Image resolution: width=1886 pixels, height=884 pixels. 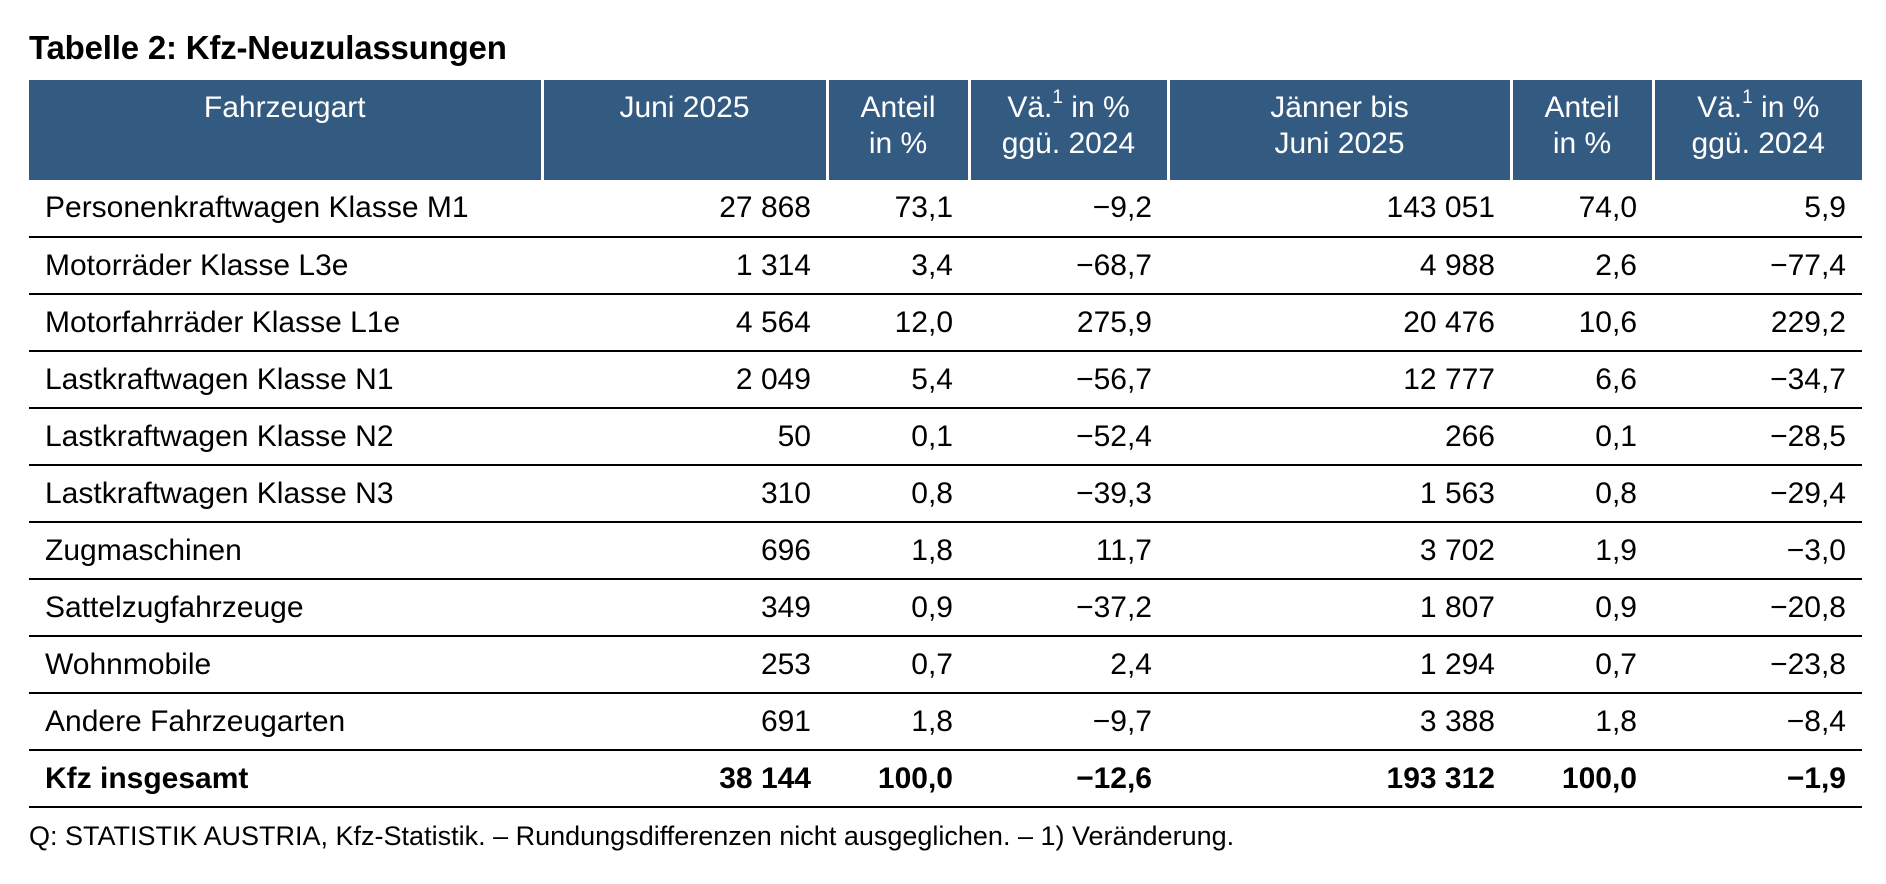 I want to click on row-label: Andere Fahrzeugarten, so click(x=285, y=722).